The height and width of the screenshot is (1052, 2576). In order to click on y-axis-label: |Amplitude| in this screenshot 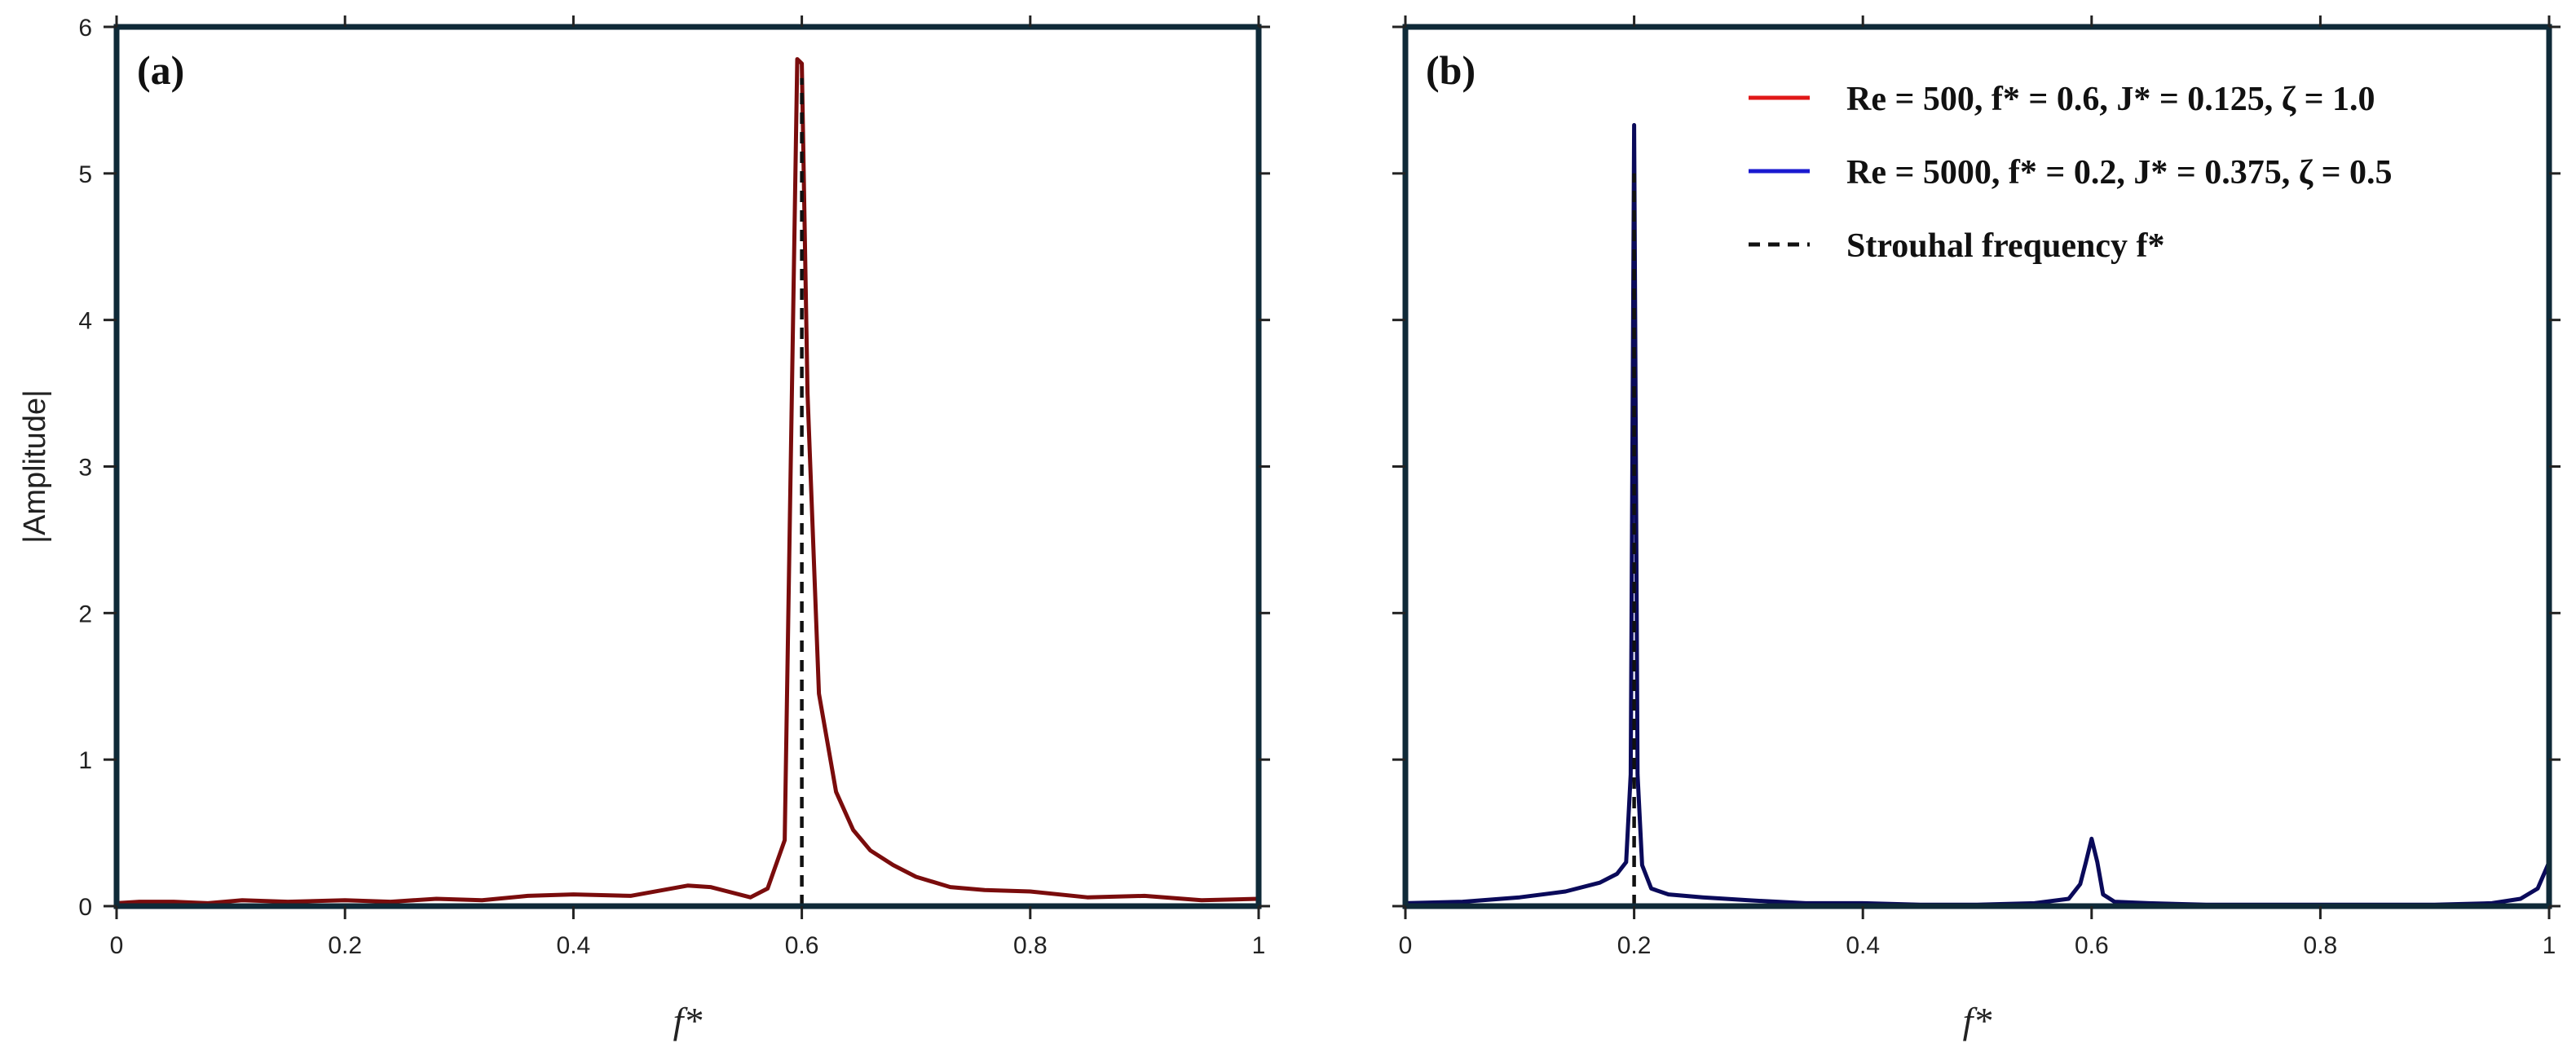, I will do `click(35, 467)`.